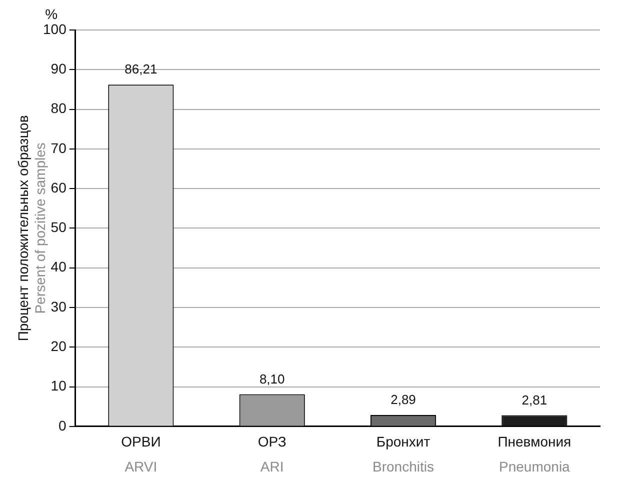 Image resolution: width=624 pixels, height=486 pixels. What do you see at coordinates (58, 108) in the screenshot?
I see `y-tick-label: 80` at bounding box center [58, 108].